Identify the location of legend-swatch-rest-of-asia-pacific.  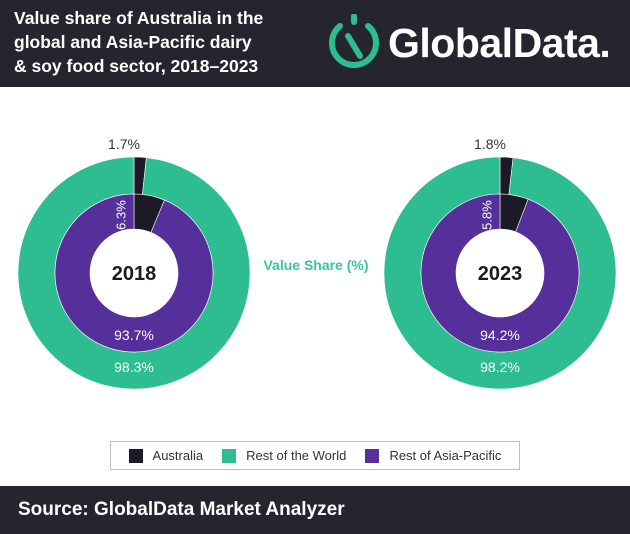
(372, 455).